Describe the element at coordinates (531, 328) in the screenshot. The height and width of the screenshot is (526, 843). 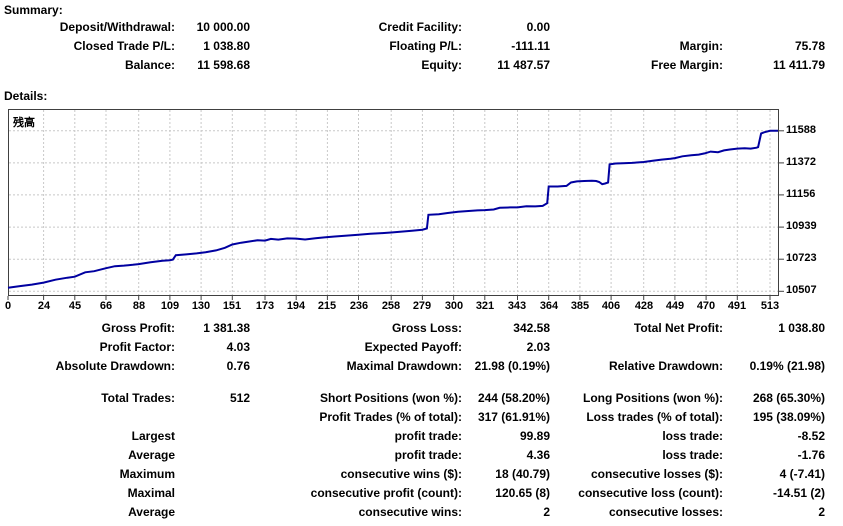
I see `row-value: 342.58` at that location.